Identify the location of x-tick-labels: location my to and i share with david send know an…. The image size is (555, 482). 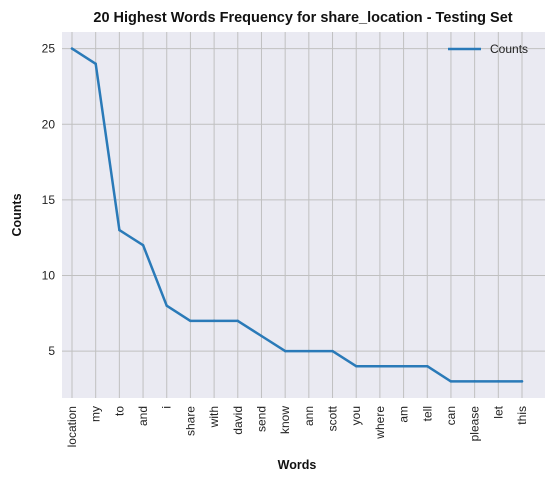
(297, 426).